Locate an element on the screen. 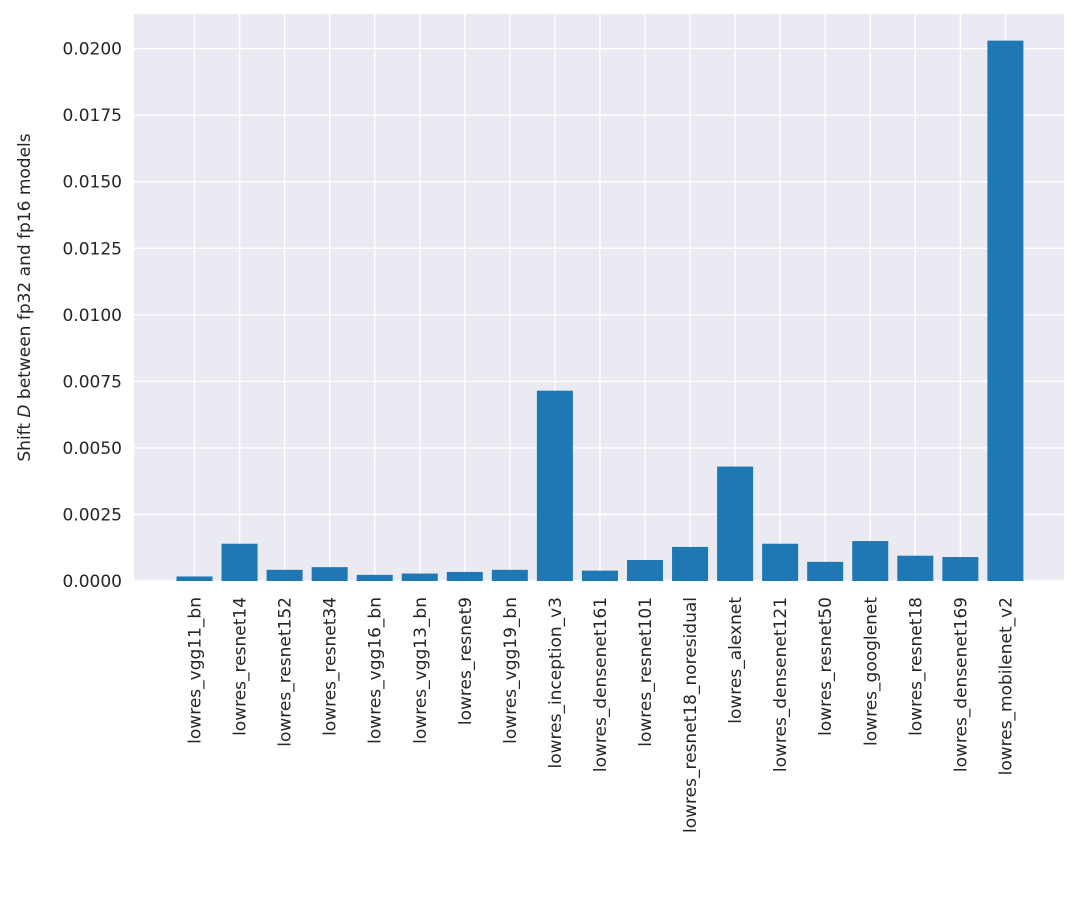  bar-lowres_mobilenet_v2 is located at coordinates (1005, 311).